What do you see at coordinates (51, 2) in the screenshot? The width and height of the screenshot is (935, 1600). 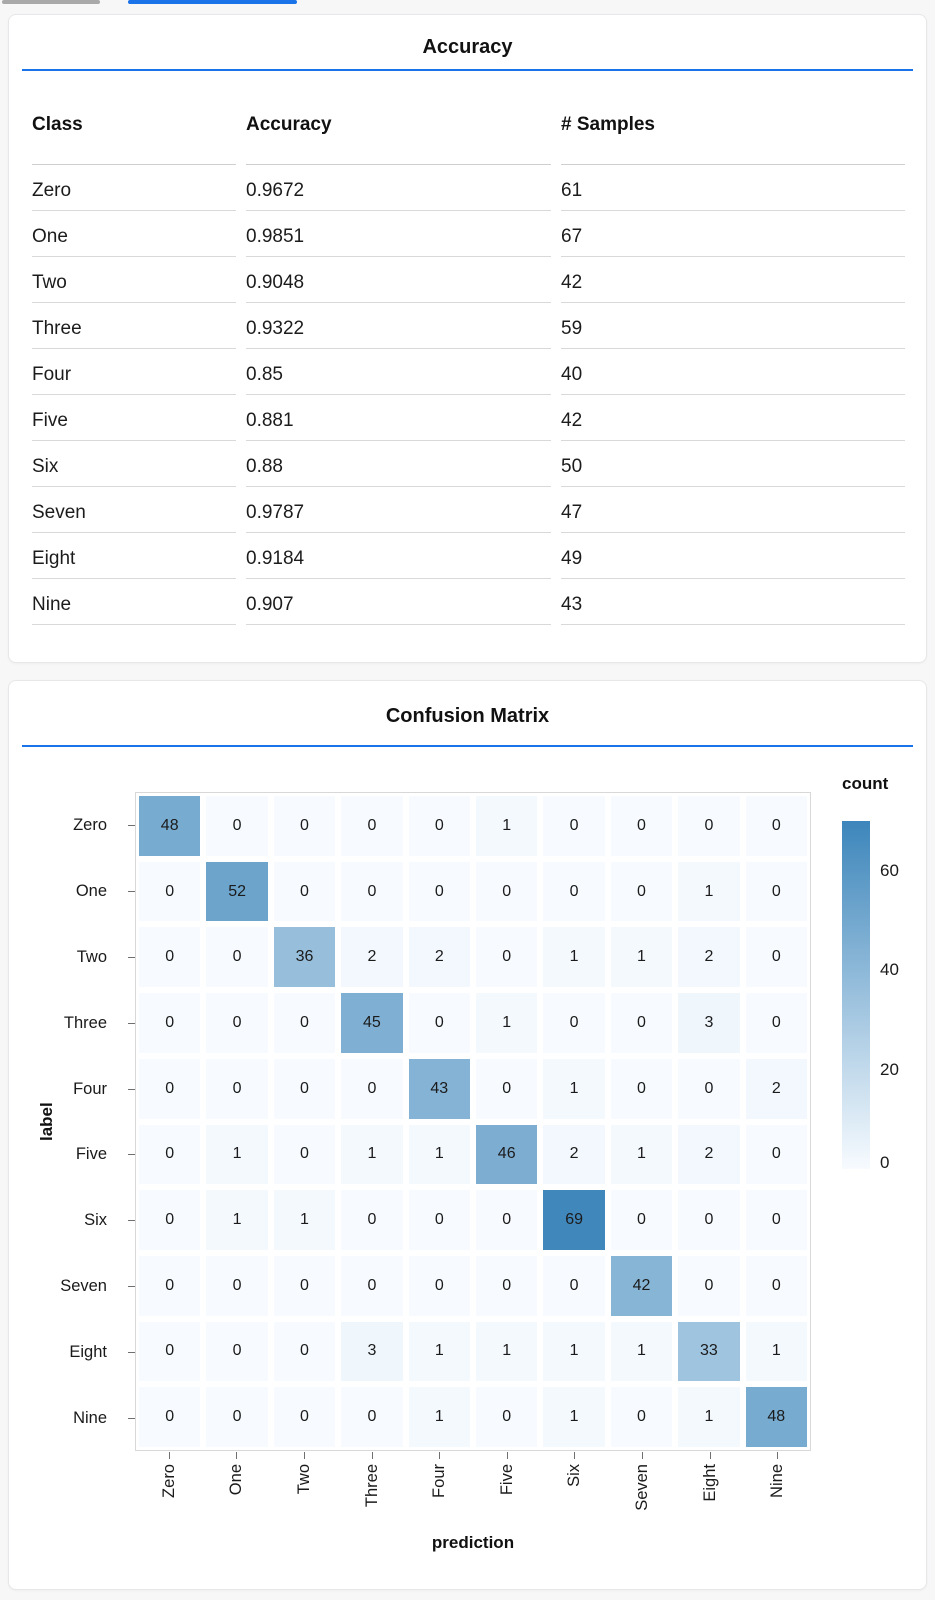 I see `inactive-tab-indicator` at bounding box center [51, 2].